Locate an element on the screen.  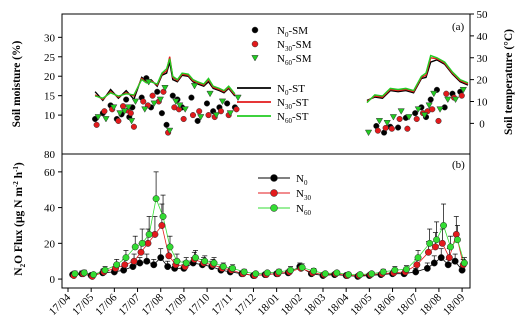
x-tick-label: 17/08 is located at coordinates (153, 304).